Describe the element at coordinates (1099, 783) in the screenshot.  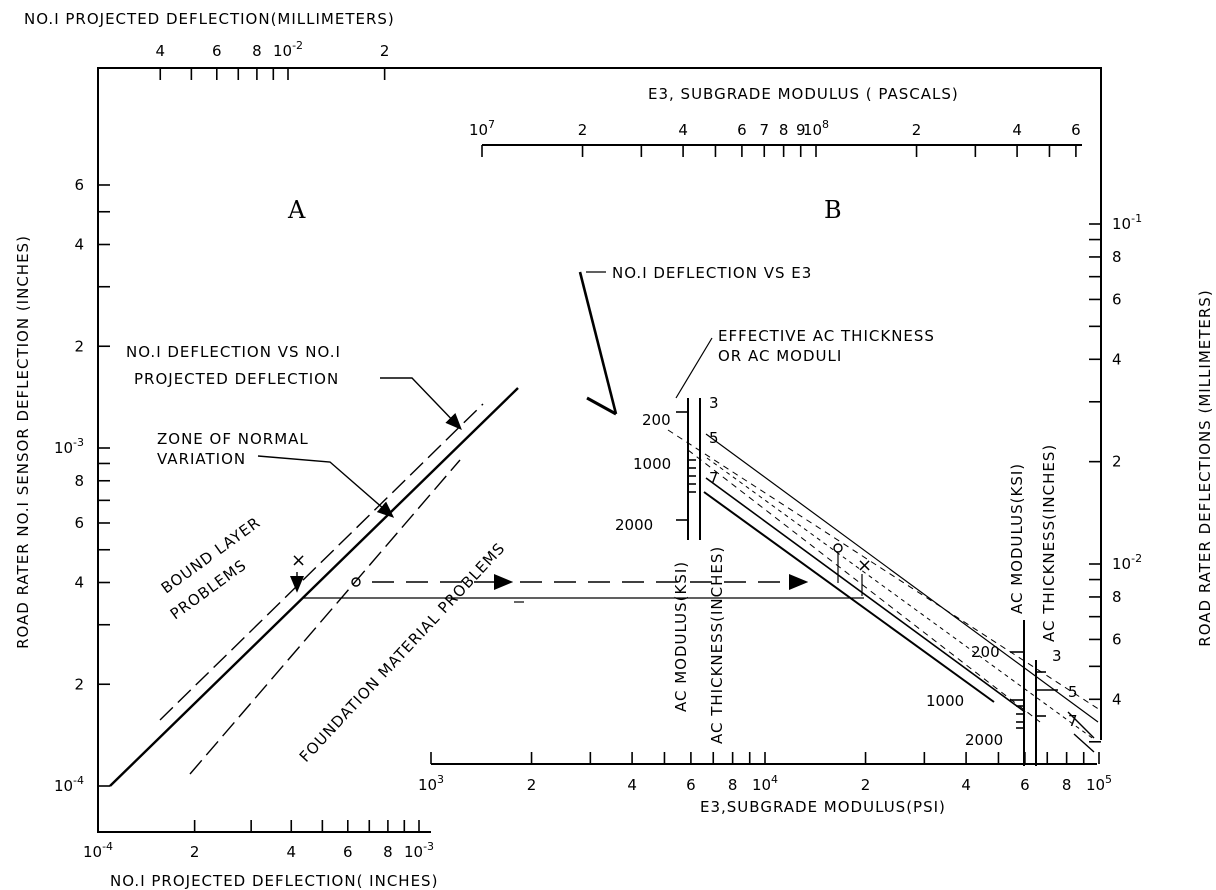
I see `x-tick-label-psi: 10⁵` at that location.